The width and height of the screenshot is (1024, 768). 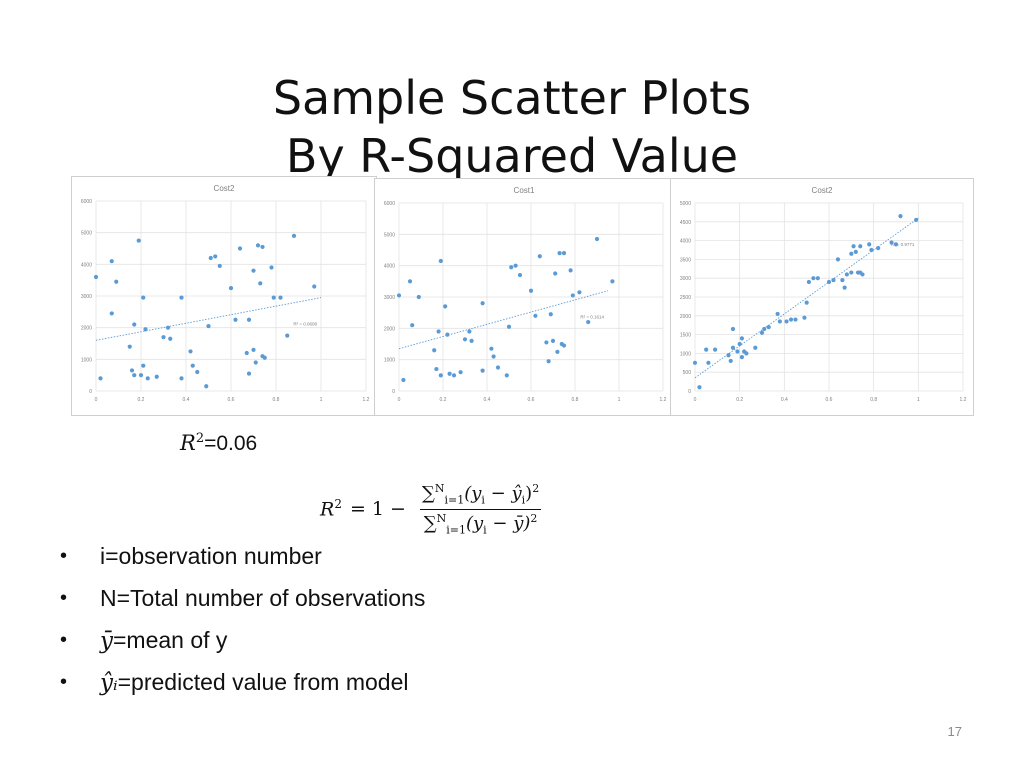 I want to click on title-line-2: By R-Squared Value, so click(x=512, y=155).